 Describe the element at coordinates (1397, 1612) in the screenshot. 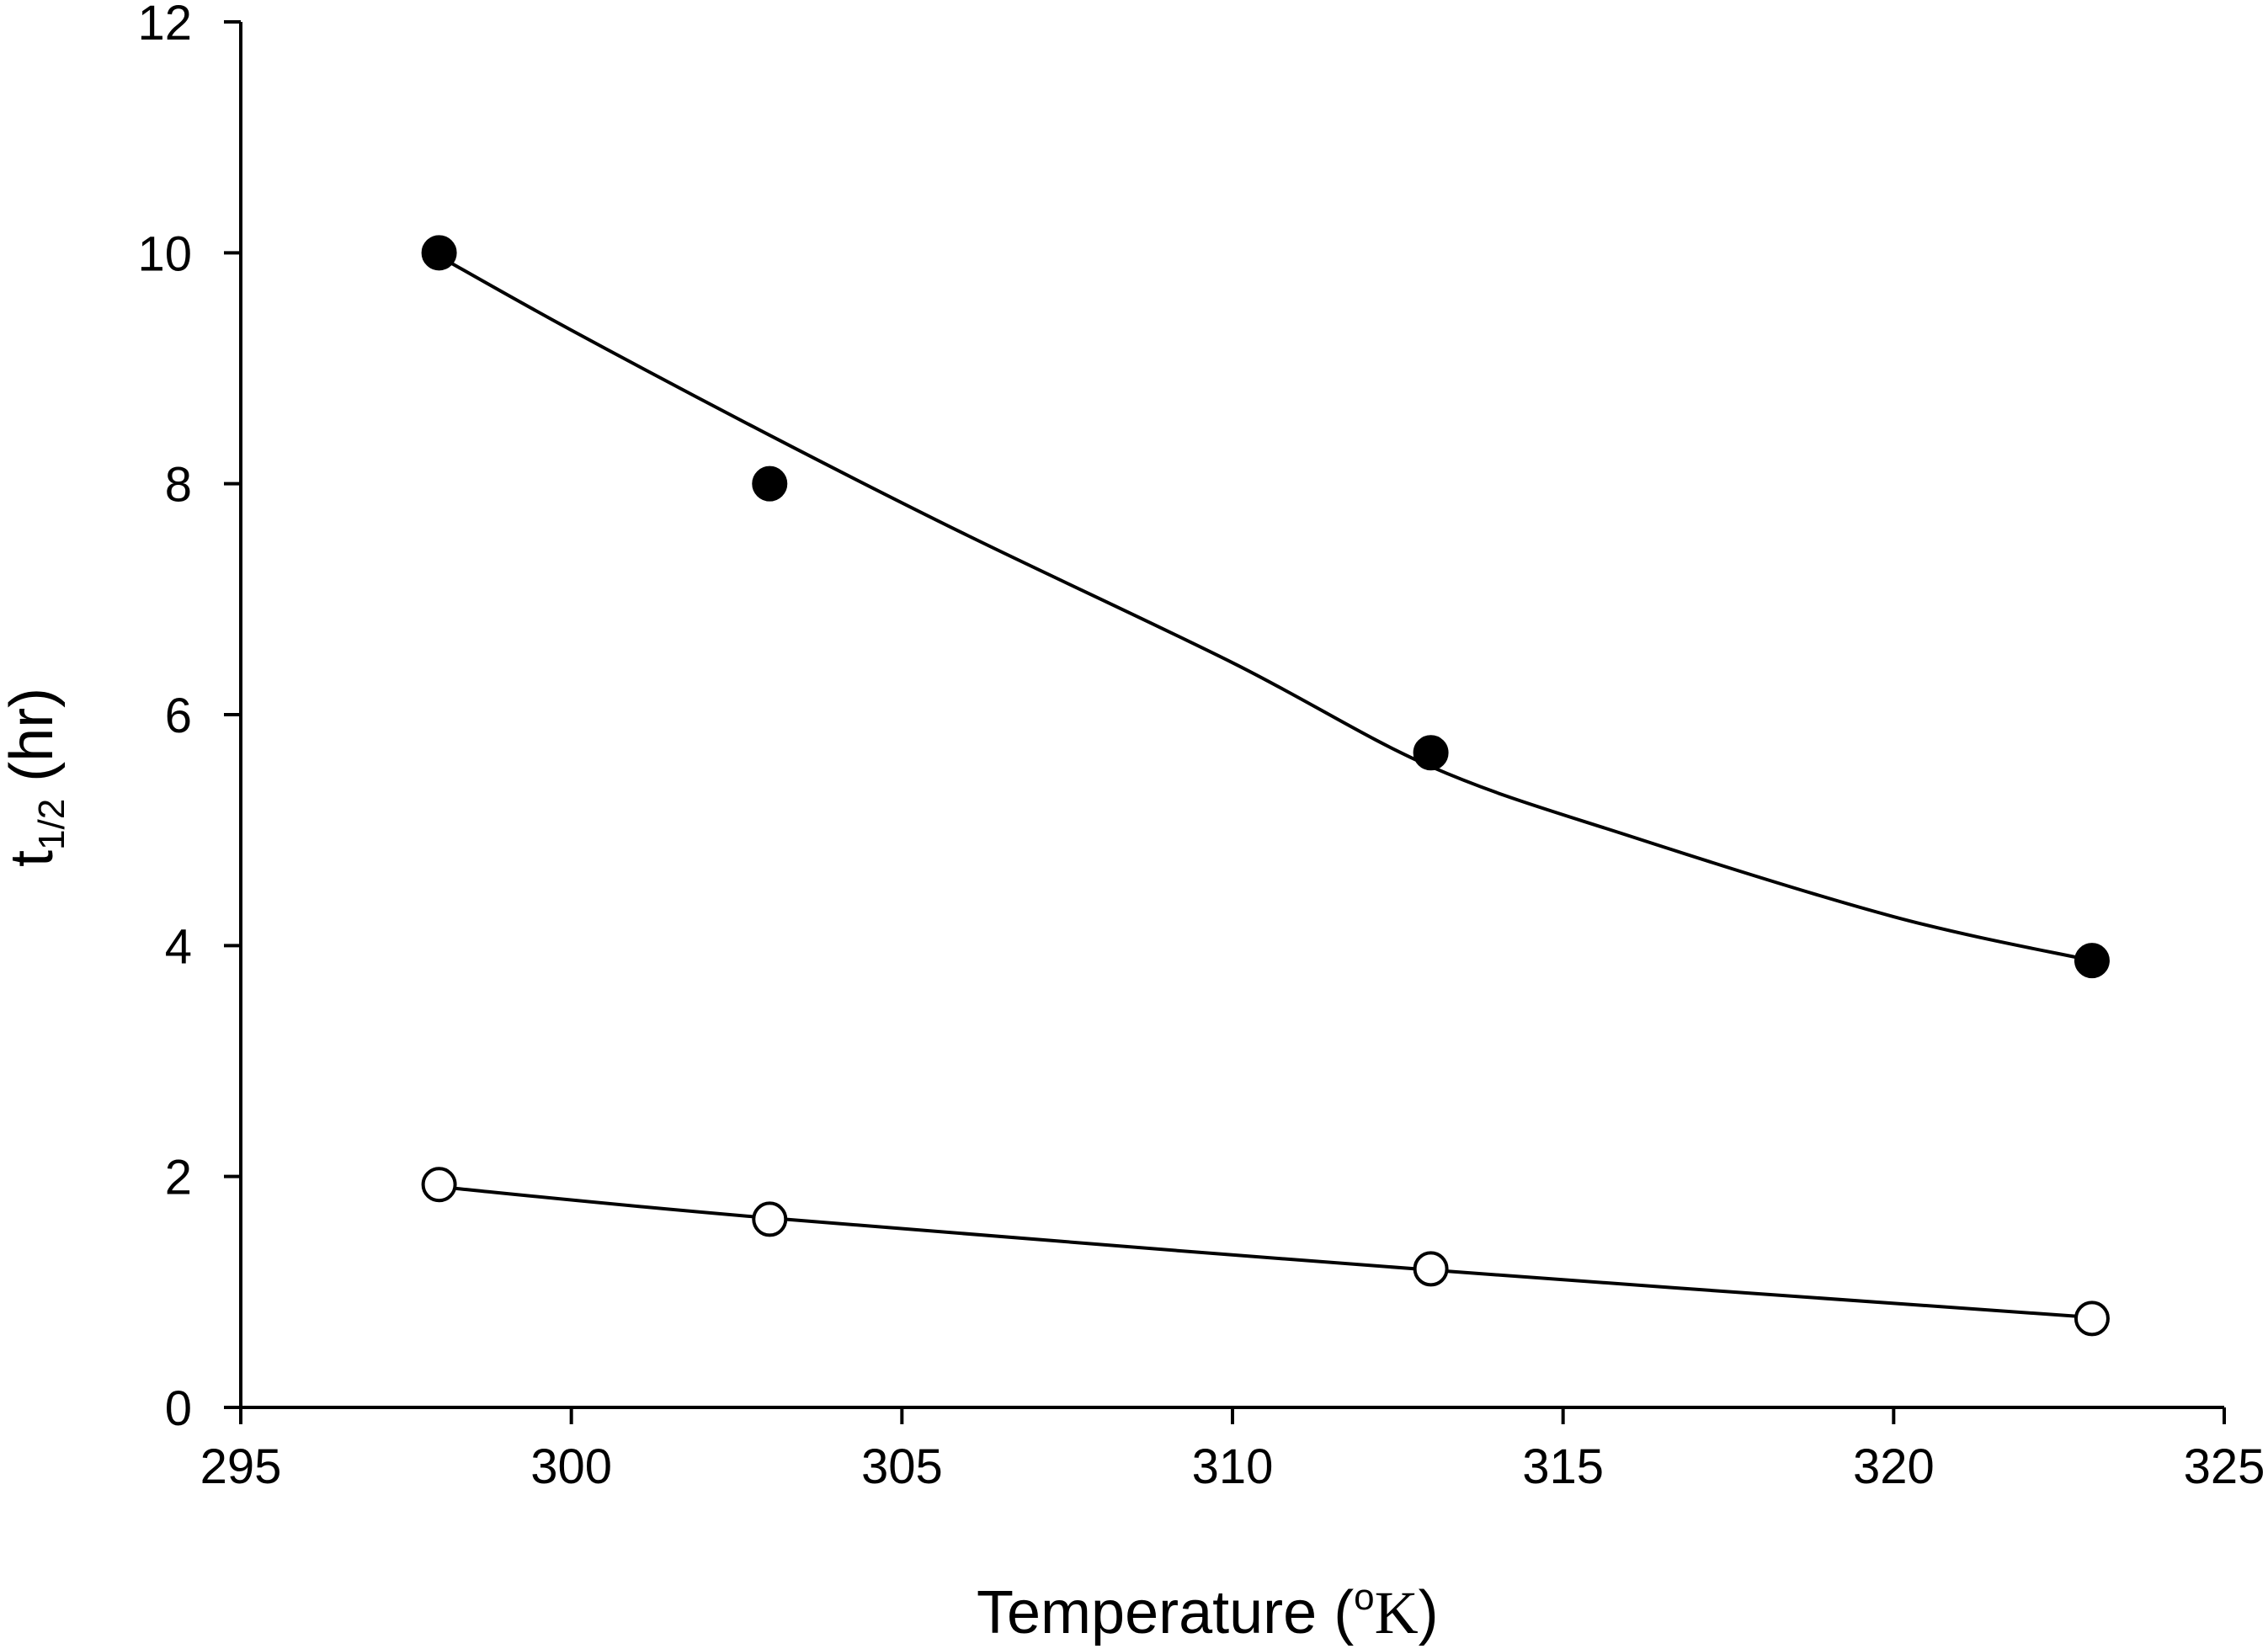

I see `x-axis-title-unit: K` at that location.